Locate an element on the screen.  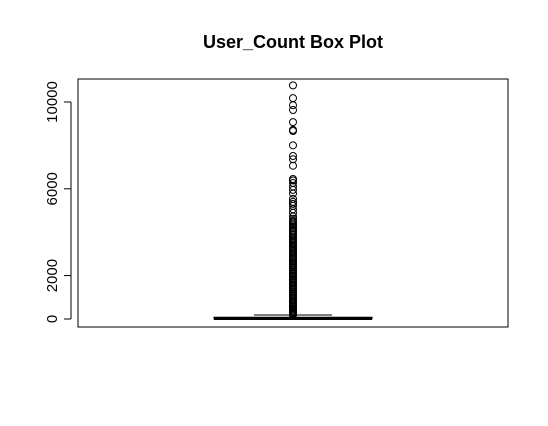
chart-title: User_Count Box Plot is located at coordinates (293, 42).